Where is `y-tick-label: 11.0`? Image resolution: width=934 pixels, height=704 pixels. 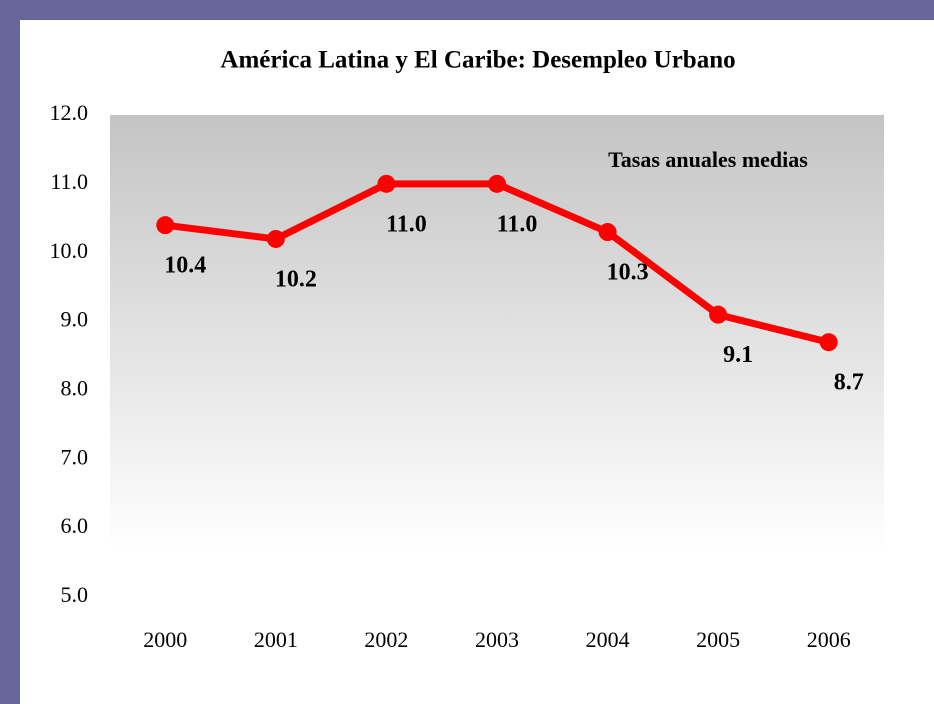
y-tick-label: 11.0 is located at coordinates (69, 181).